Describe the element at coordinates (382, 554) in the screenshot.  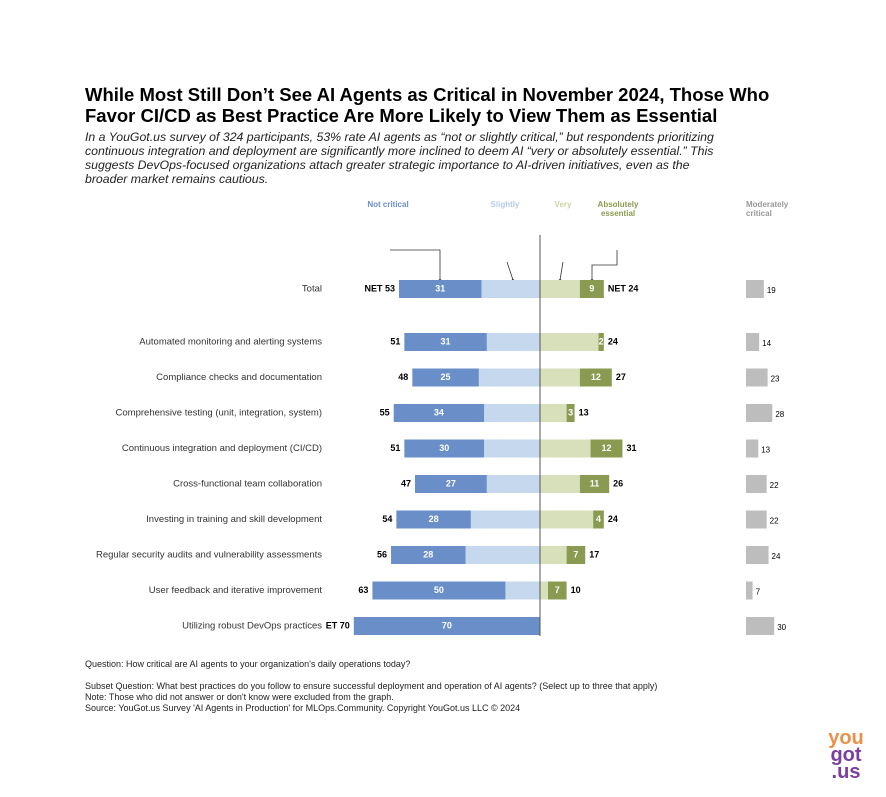
I see `net-label: 56` at that location.